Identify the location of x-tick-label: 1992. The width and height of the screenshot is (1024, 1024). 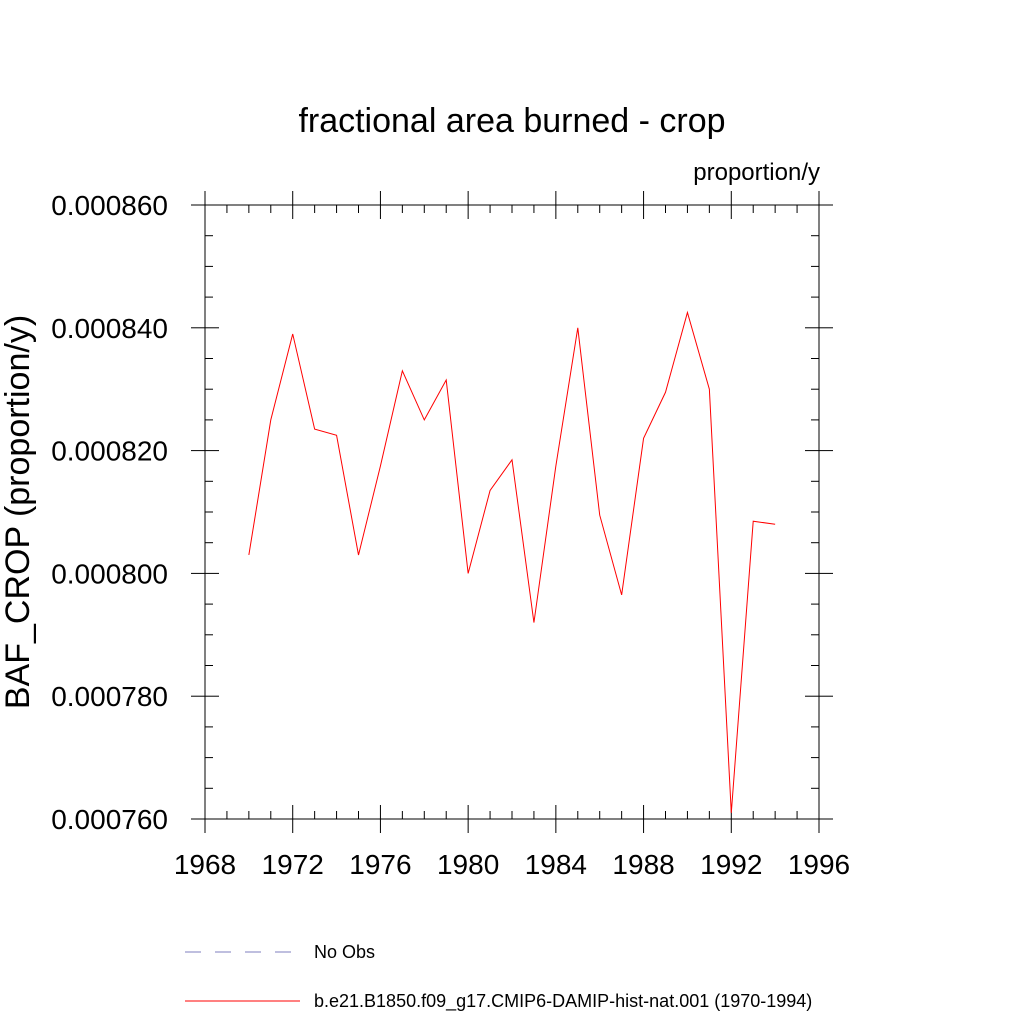
(731, 864).